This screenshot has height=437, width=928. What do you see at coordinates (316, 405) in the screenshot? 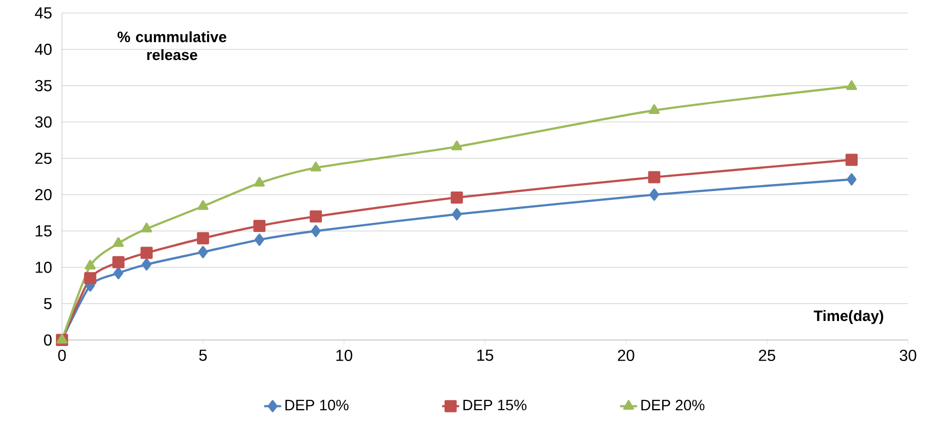
I see `legend-label: DEP 10%` at bounding box center [316, 405].